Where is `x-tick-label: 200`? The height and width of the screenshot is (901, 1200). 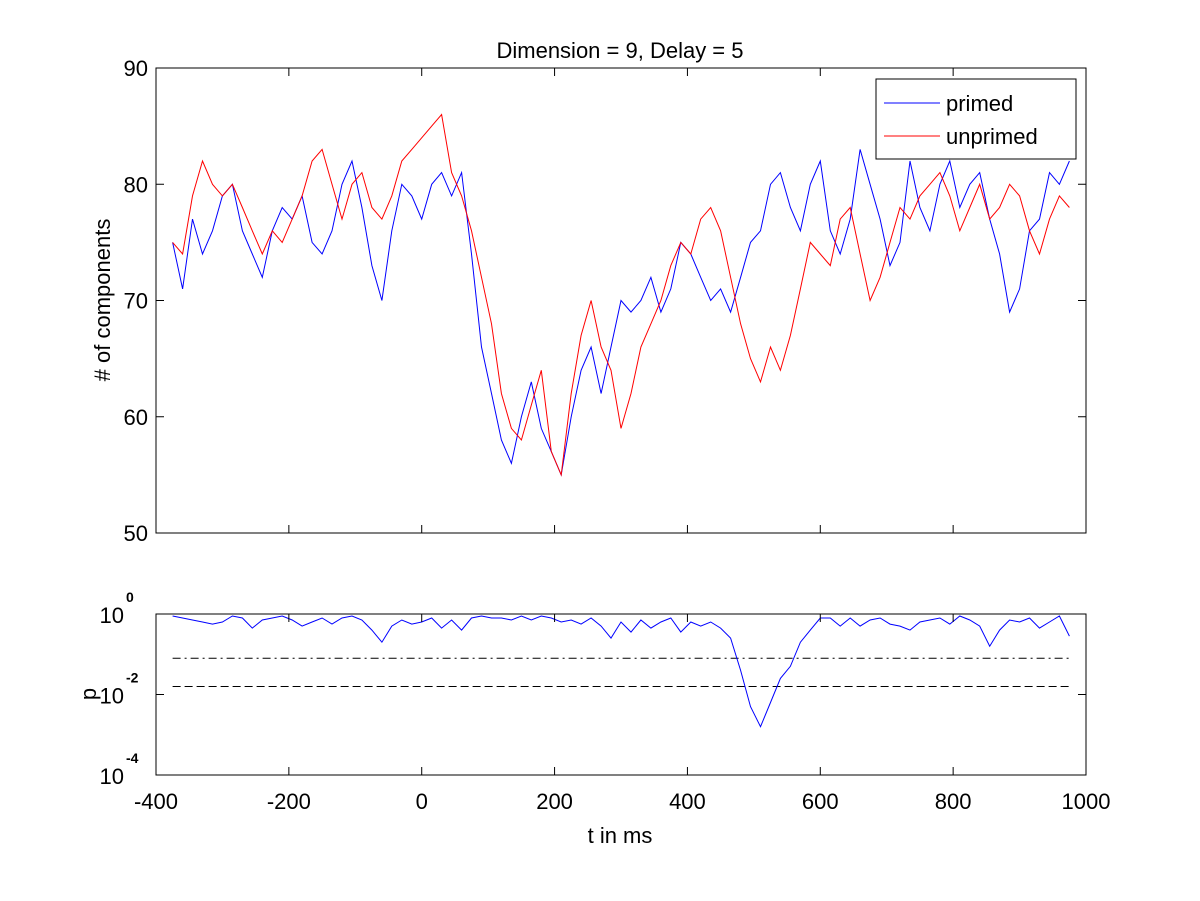
x-tick-label: 200 is located at coordinates (554, 801).